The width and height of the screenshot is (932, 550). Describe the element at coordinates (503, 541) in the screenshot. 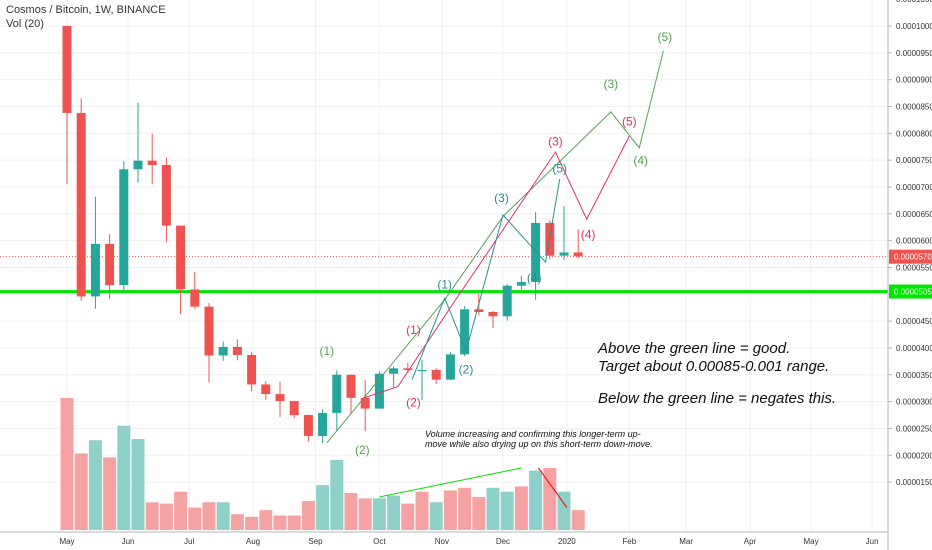

I see `time-tick-label: Dec` at that location.